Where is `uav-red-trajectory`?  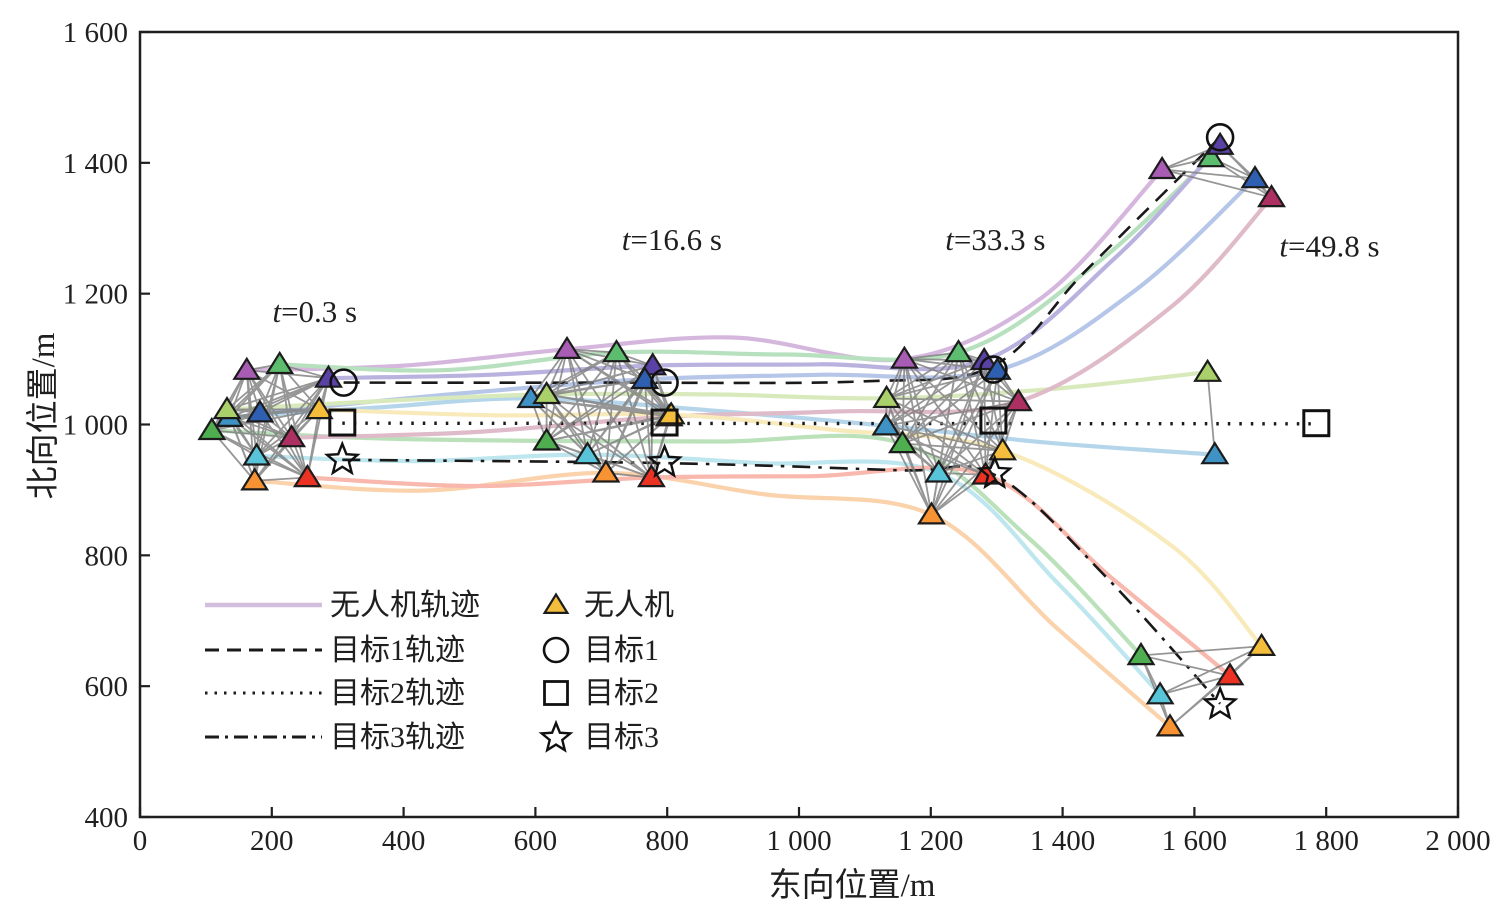 uav-red-trajectory is located at coordinates (769, 571).